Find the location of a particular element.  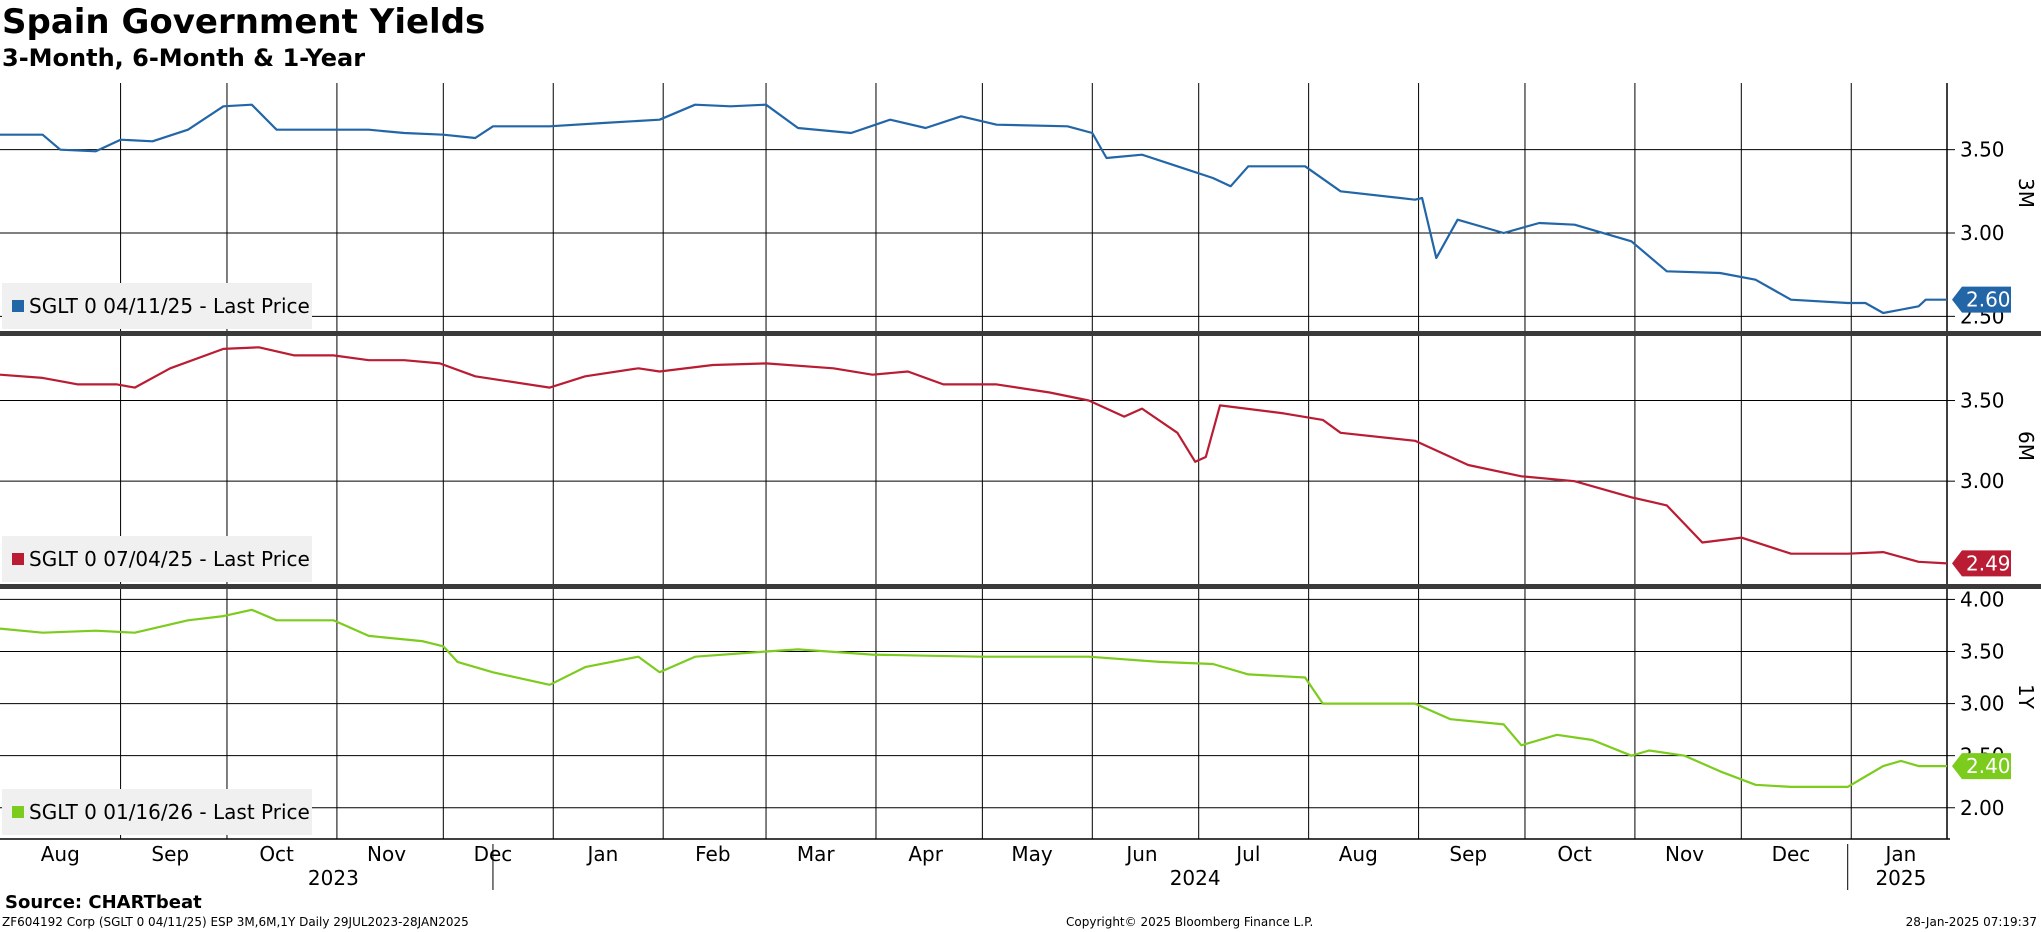

panel-label: 3M is located at coordinates (2026, 193).